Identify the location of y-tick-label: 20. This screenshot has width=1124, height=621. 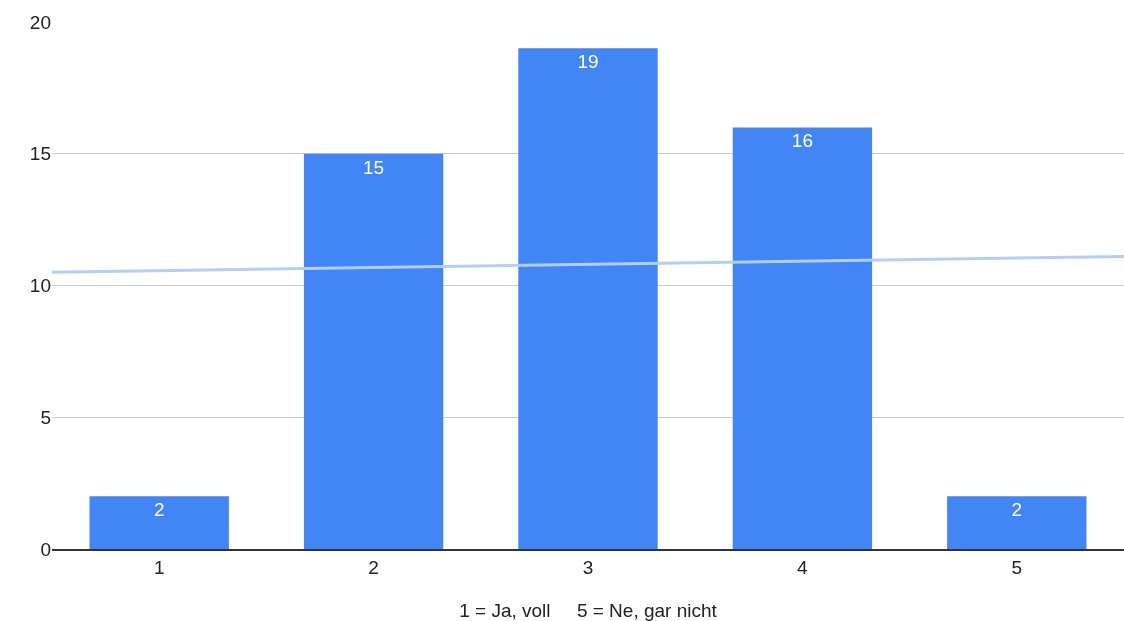
(40, 22).